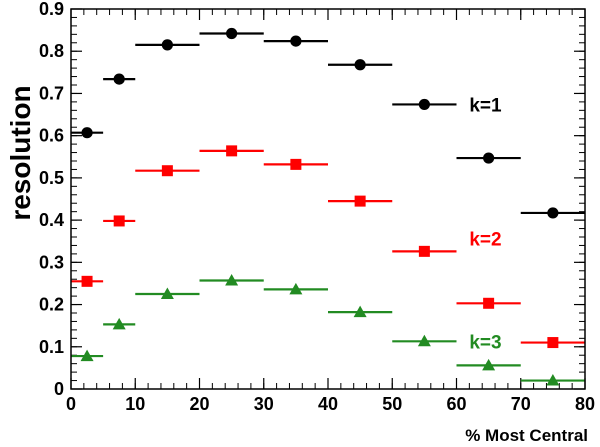 The width and height of the screenshot is (600, 447). Describe the element at coordinates (51, 220) in the screenshot. I see `y-tick-label: 0.4` at that location.